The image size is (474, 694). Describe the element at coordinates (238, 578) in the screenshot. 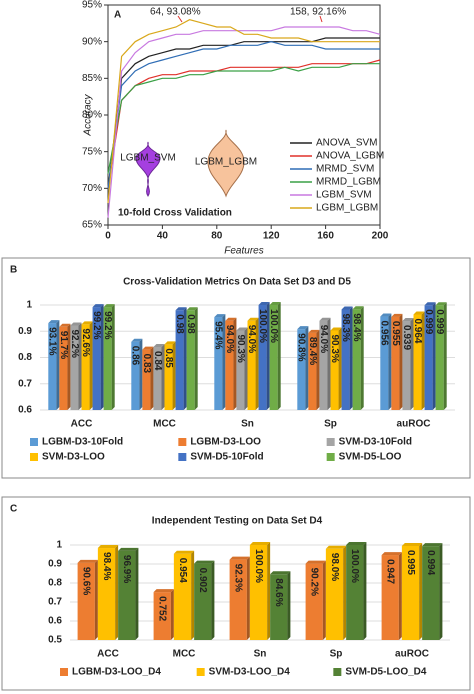

I see `value-label: 92.3%` at that location.